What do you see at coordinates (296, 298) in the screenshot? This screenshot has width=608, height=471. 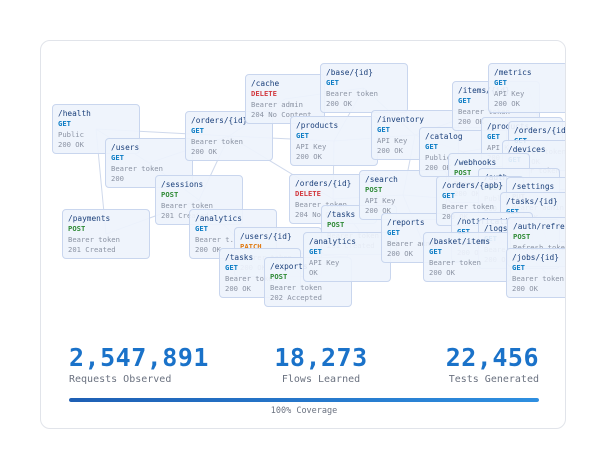 I see `response-status: 202 Accepted` at bounding box center [296, 298].